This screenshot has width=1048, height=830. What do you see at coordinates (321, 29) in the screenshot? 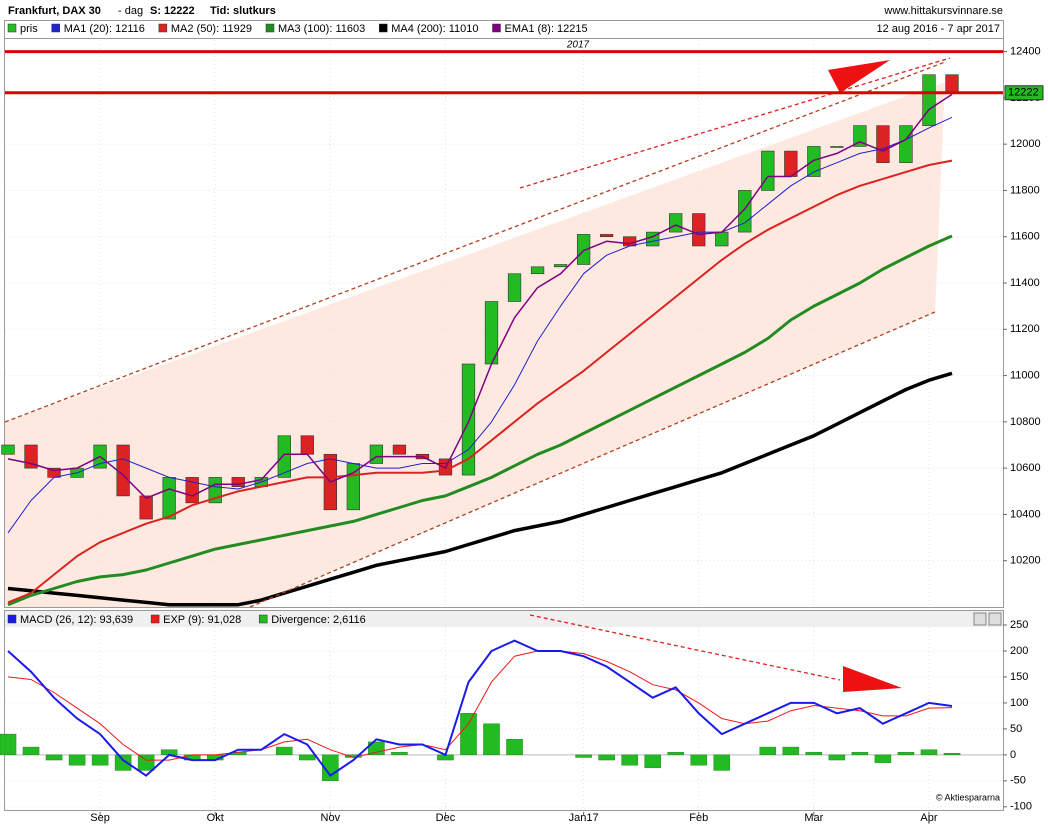
I see `legend-label: MA3 (100): 11603` at bounding box center [321, 29].